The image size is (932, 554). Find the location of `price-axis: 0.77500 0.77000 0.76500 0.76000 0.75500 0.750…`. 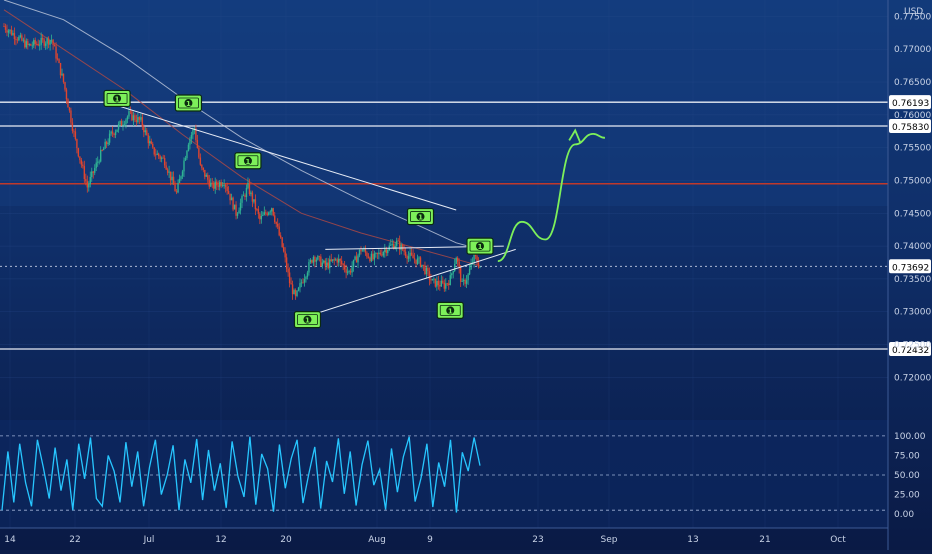

price-axis: 0.77500 0.77000 0.76500 0.76000 0.75500 0.750… is located at coordinates (912, 197).